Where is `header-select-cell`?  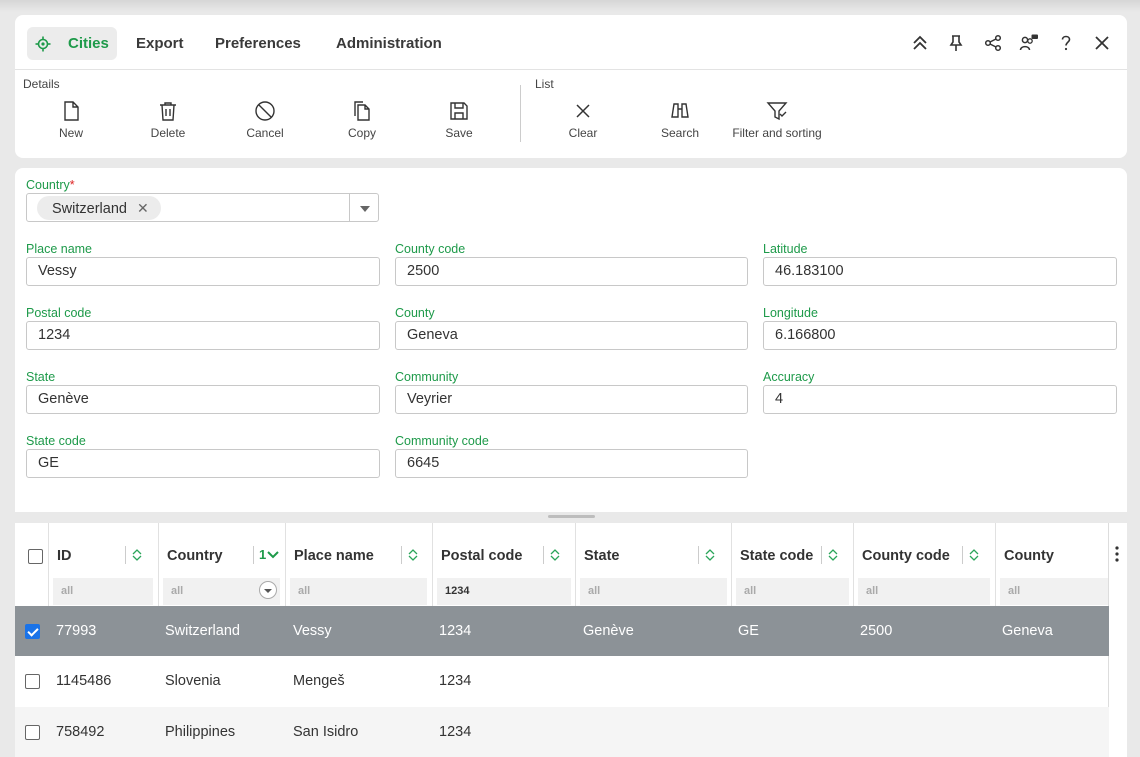 header-select-cell is located at coordinates (32, 564).